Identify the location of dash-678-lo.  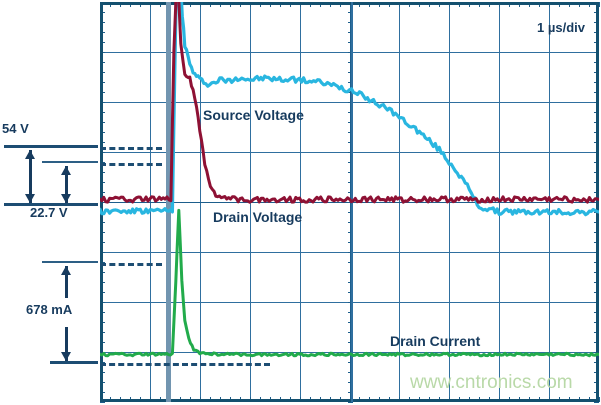
(185, 364).